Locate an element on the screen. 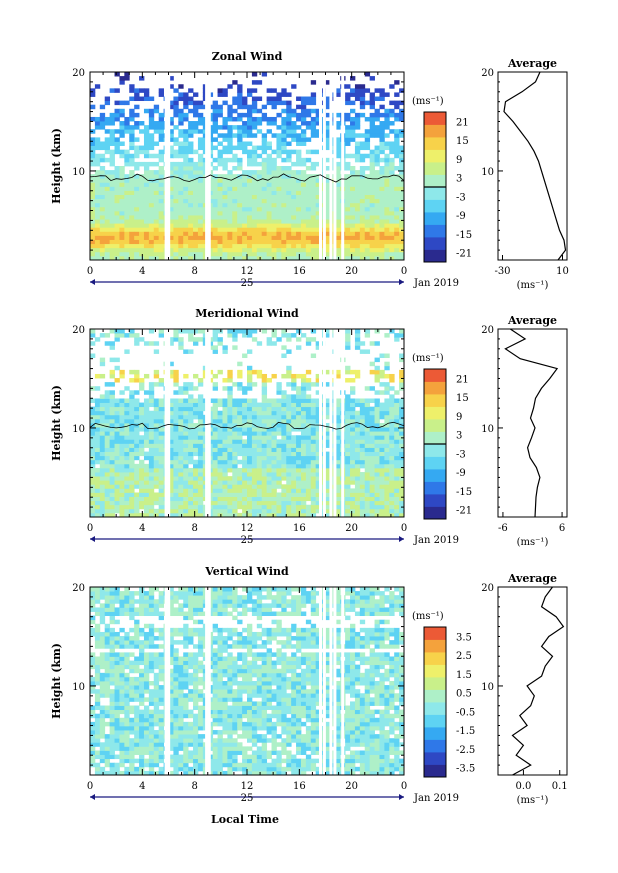  average-profile-line is located at coordinates (535, 166).